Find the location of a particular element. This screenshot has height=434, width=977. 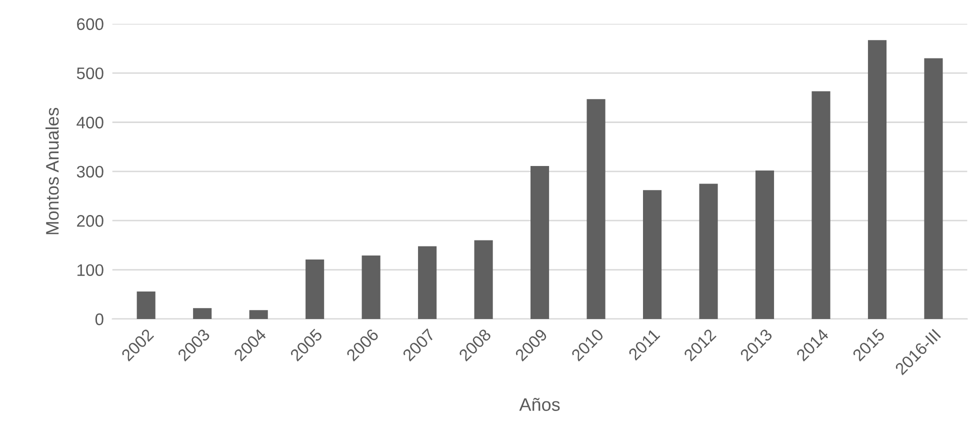

y-tick-label: 0 is located at coordinates (99, 319).